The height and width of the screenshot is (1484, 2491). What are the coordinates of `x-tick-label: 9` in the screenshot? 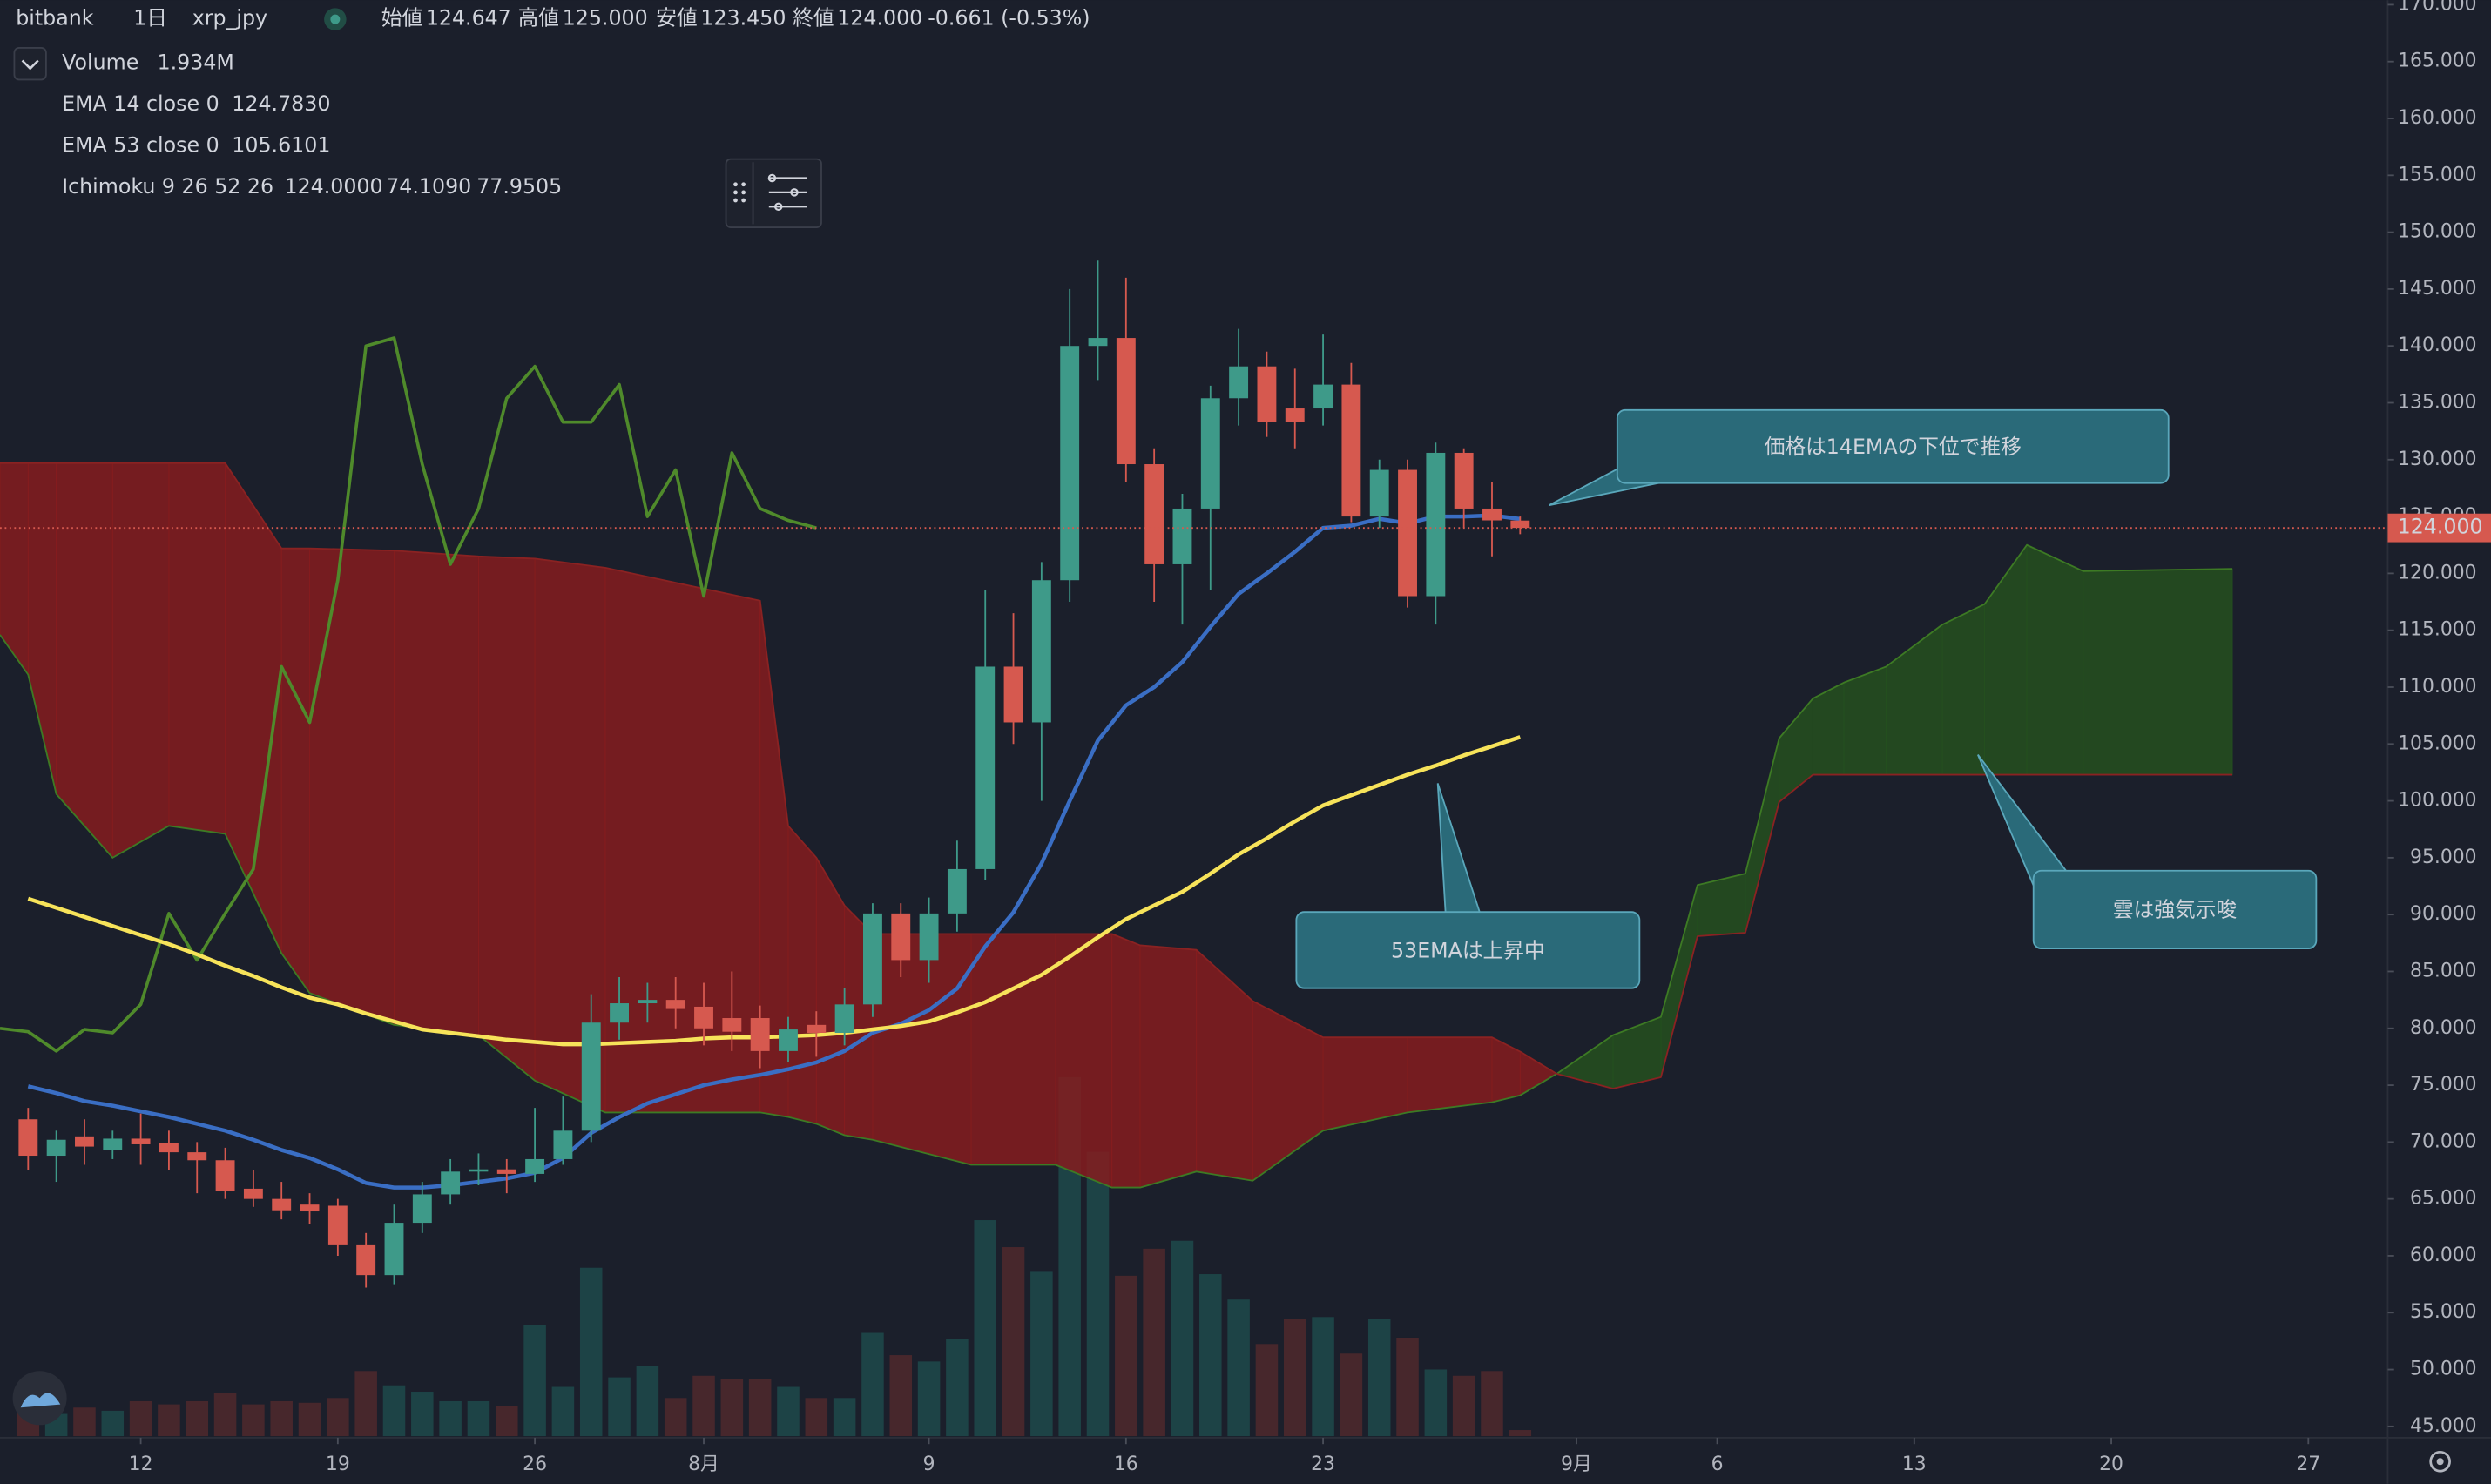 It's located at (929, 1465).